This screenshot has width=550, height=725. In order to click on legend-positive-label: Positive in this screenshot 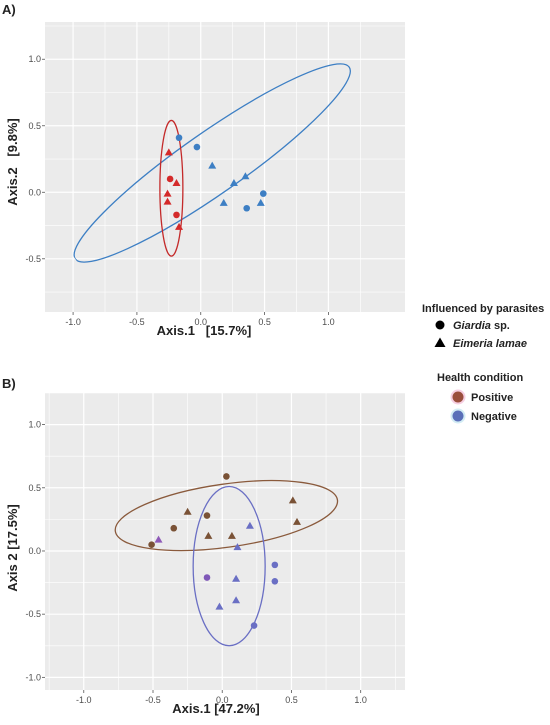, I will do `click(492, 398)`.